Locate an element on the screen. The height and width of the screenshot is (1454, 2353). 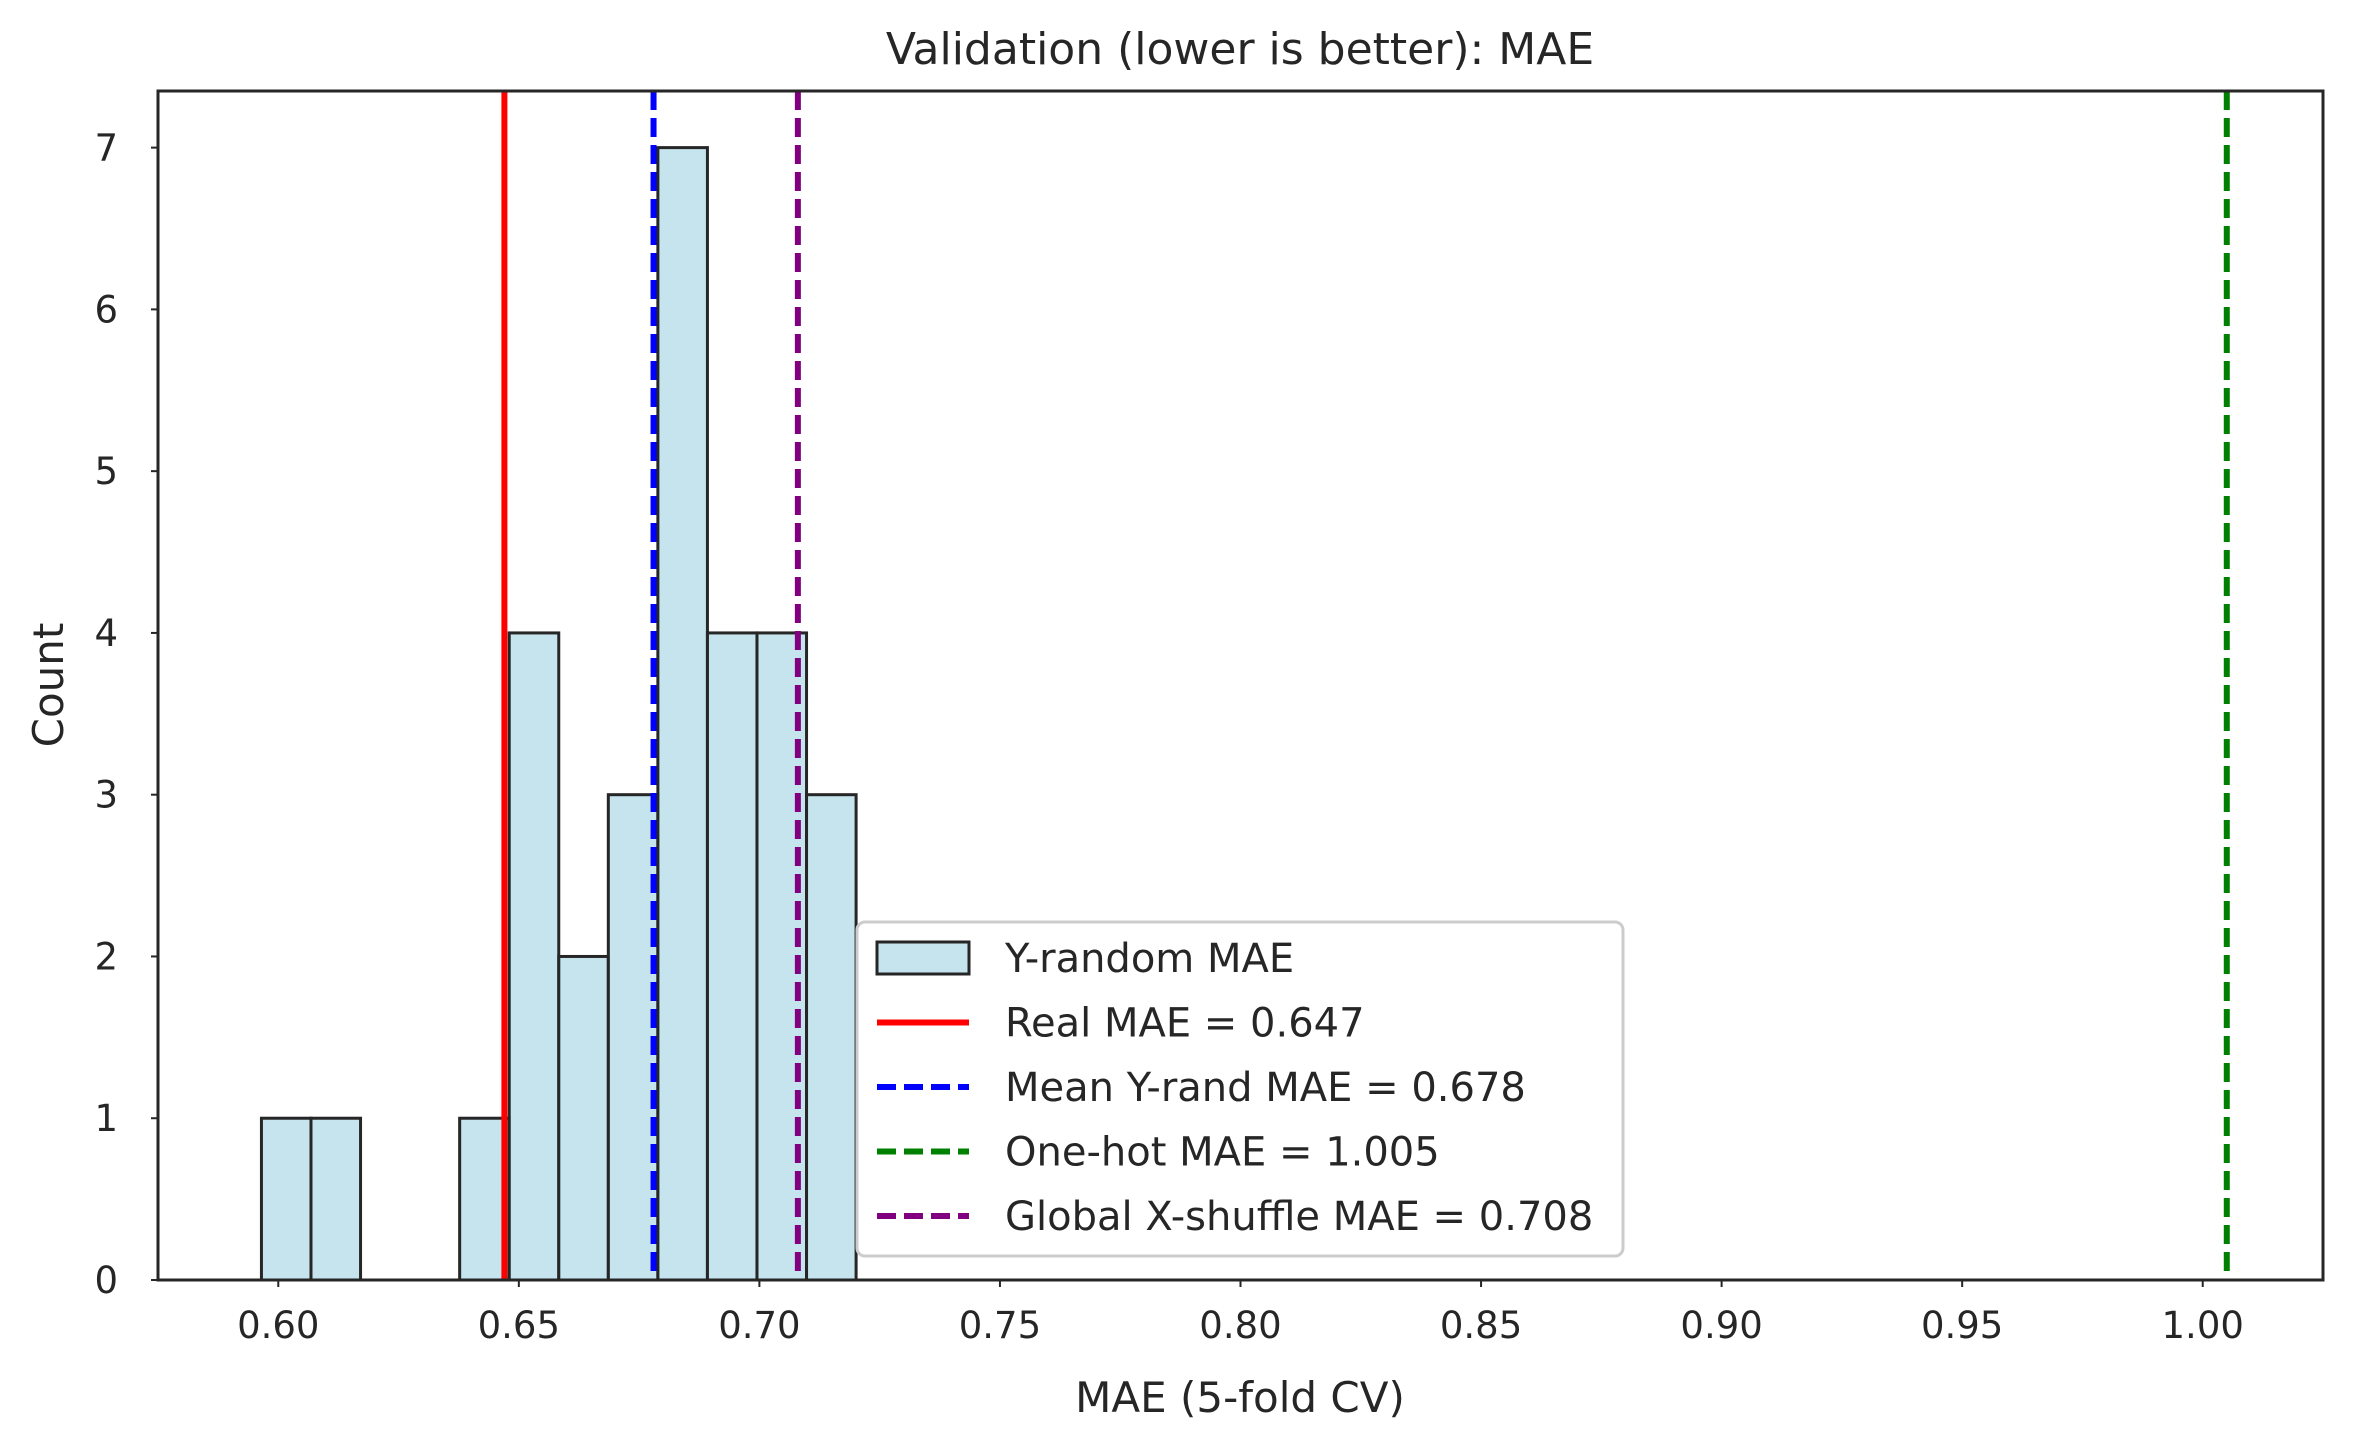
legend-label: Y-random MAE is located at coordinates (1149, 959).